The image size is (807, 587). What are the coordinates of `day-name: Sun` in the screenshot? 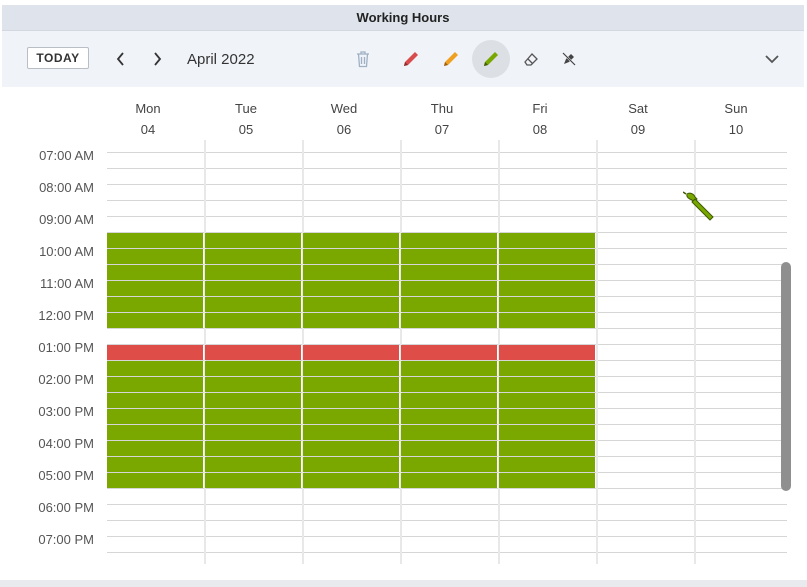 It's located at (736, 108).